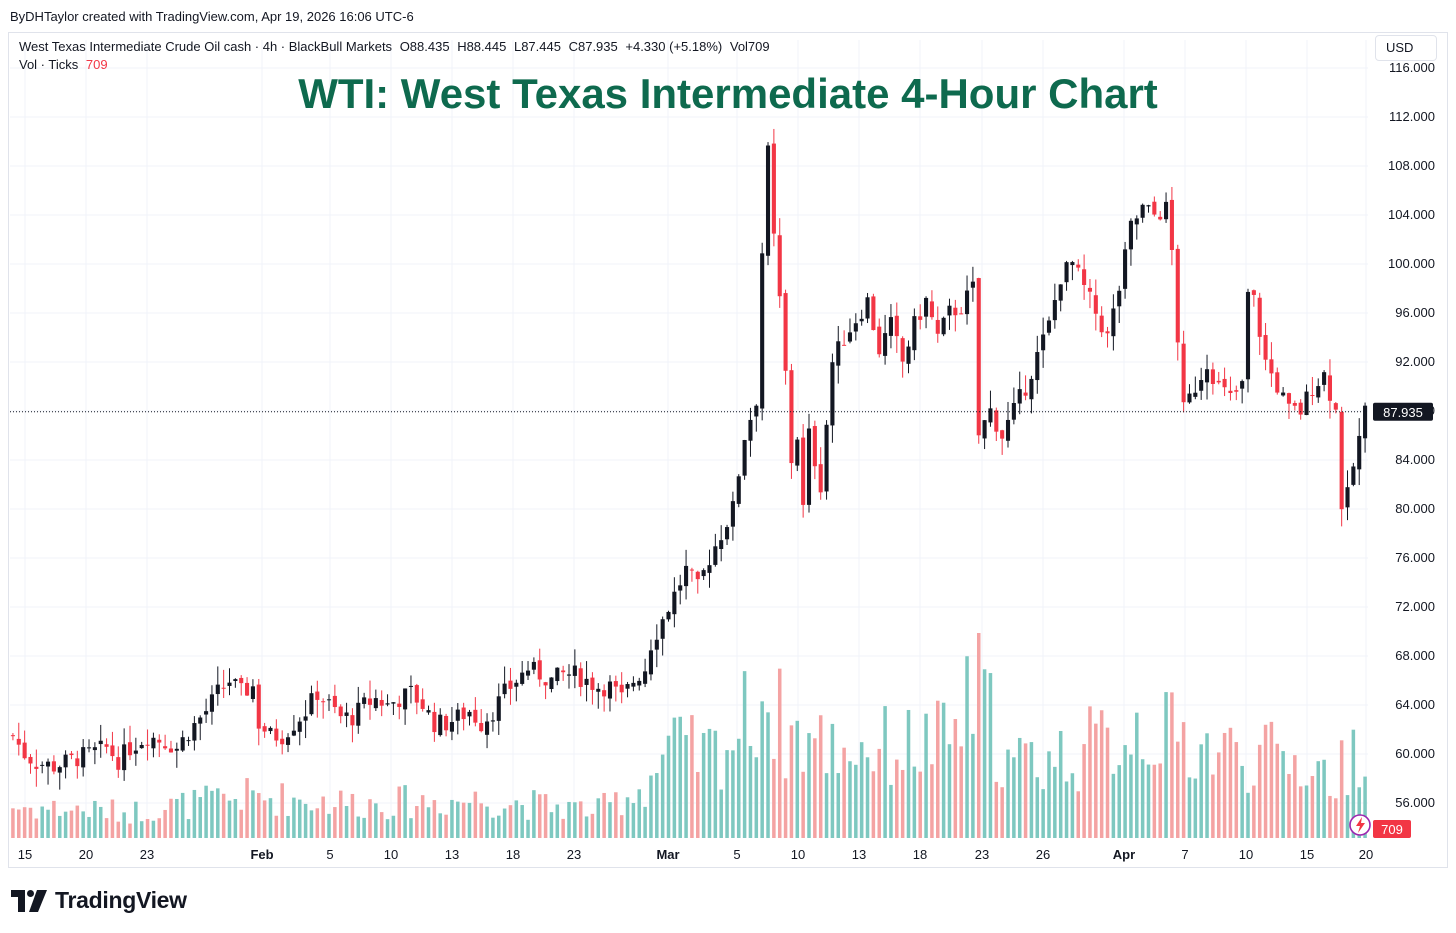  I want to click on volume-indicator-label: Vol · Ticks, so click(49, 64).